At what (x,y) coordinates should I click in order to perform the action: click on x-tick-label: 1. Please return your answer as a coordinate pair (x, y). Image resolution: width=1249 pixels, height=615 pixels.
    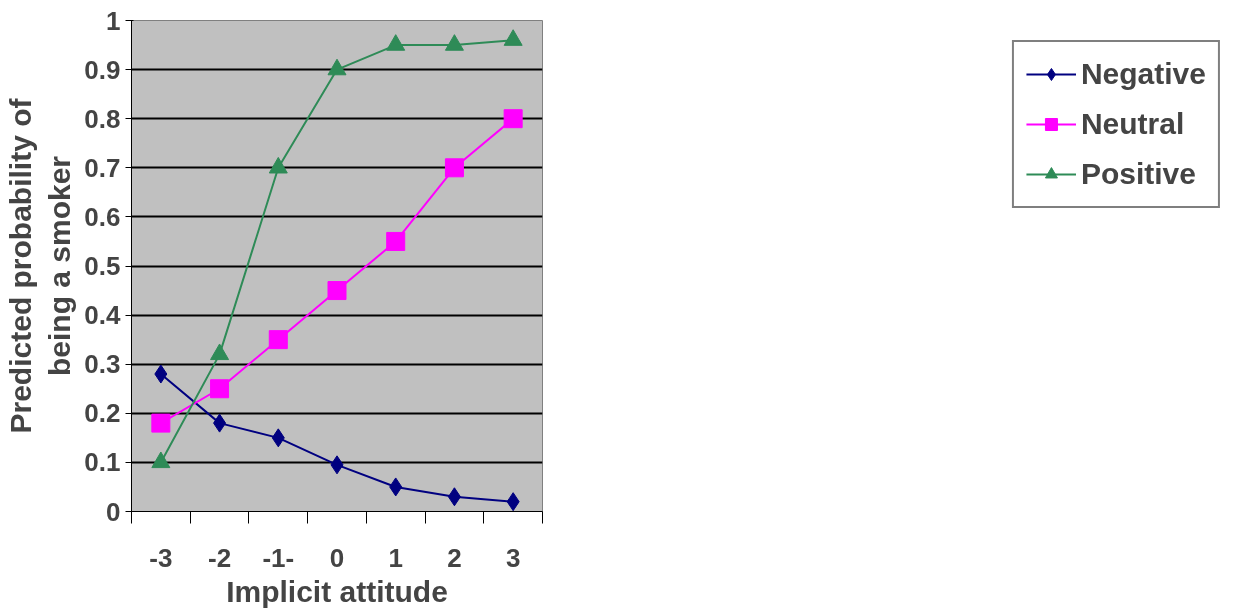
    Looking at the image, I should click on (395, 557).